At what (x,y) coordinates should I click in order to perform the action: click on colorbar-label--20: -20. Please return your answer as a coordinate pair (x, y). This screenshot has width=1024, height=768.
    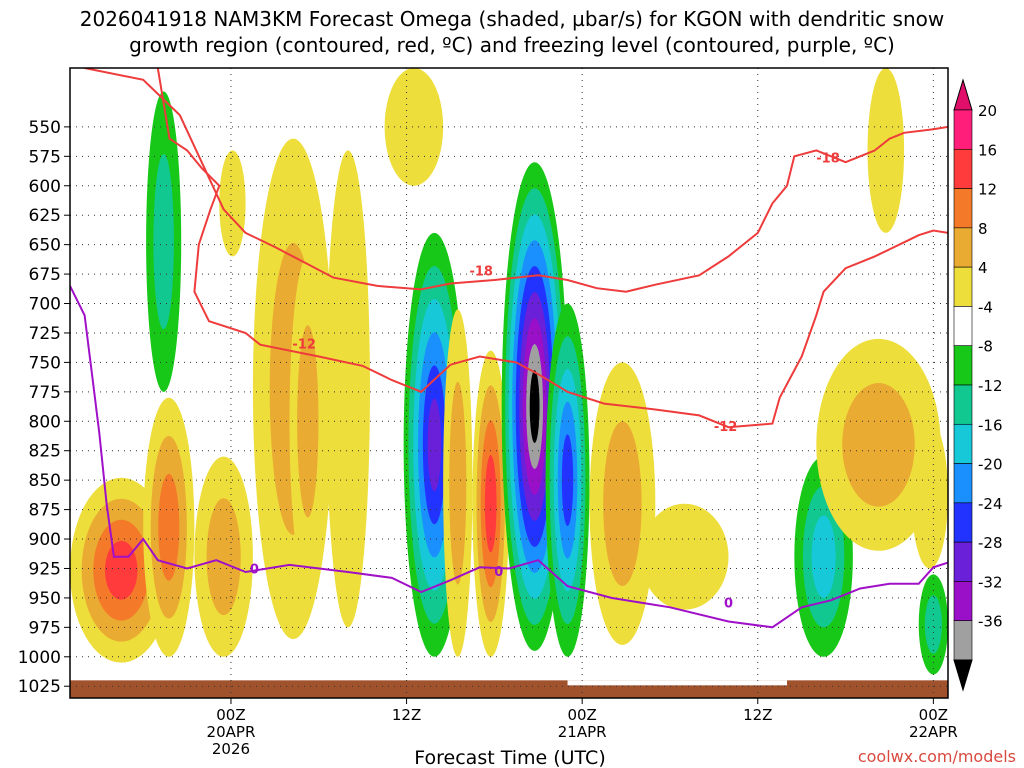
    Looking at the image, I should click on (990, 465).